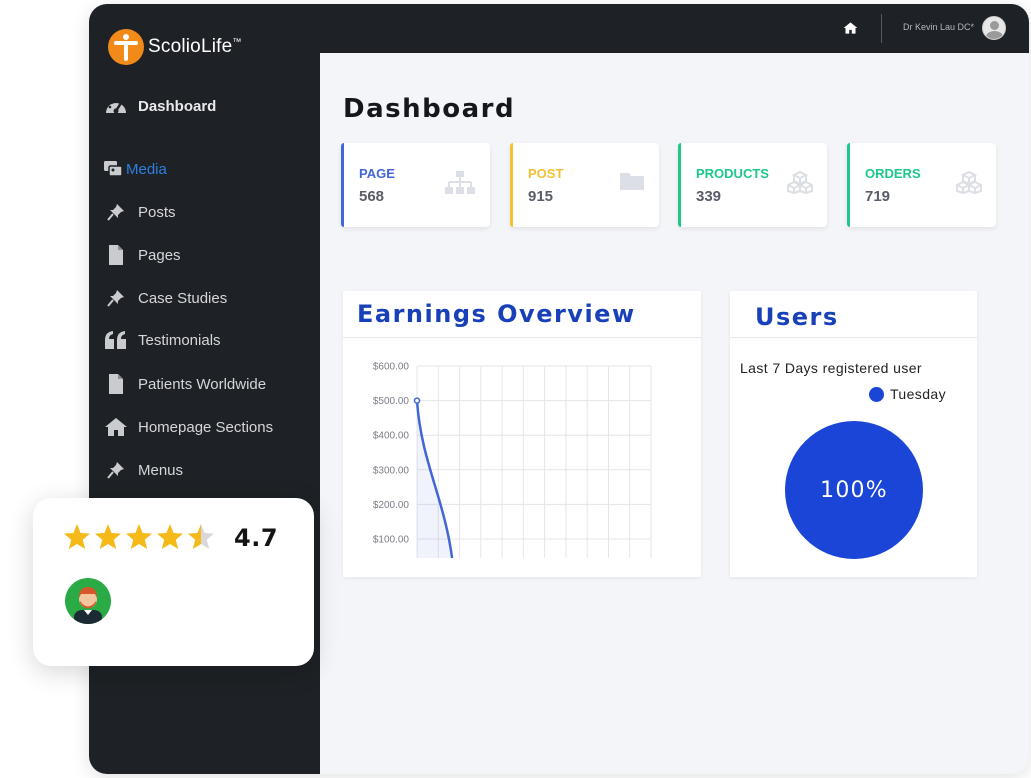 This screenshot has height=778, width=1031. Describe the element at coordinates (709, 196) in the screenshot. I see `stat-value: 339` at that location.